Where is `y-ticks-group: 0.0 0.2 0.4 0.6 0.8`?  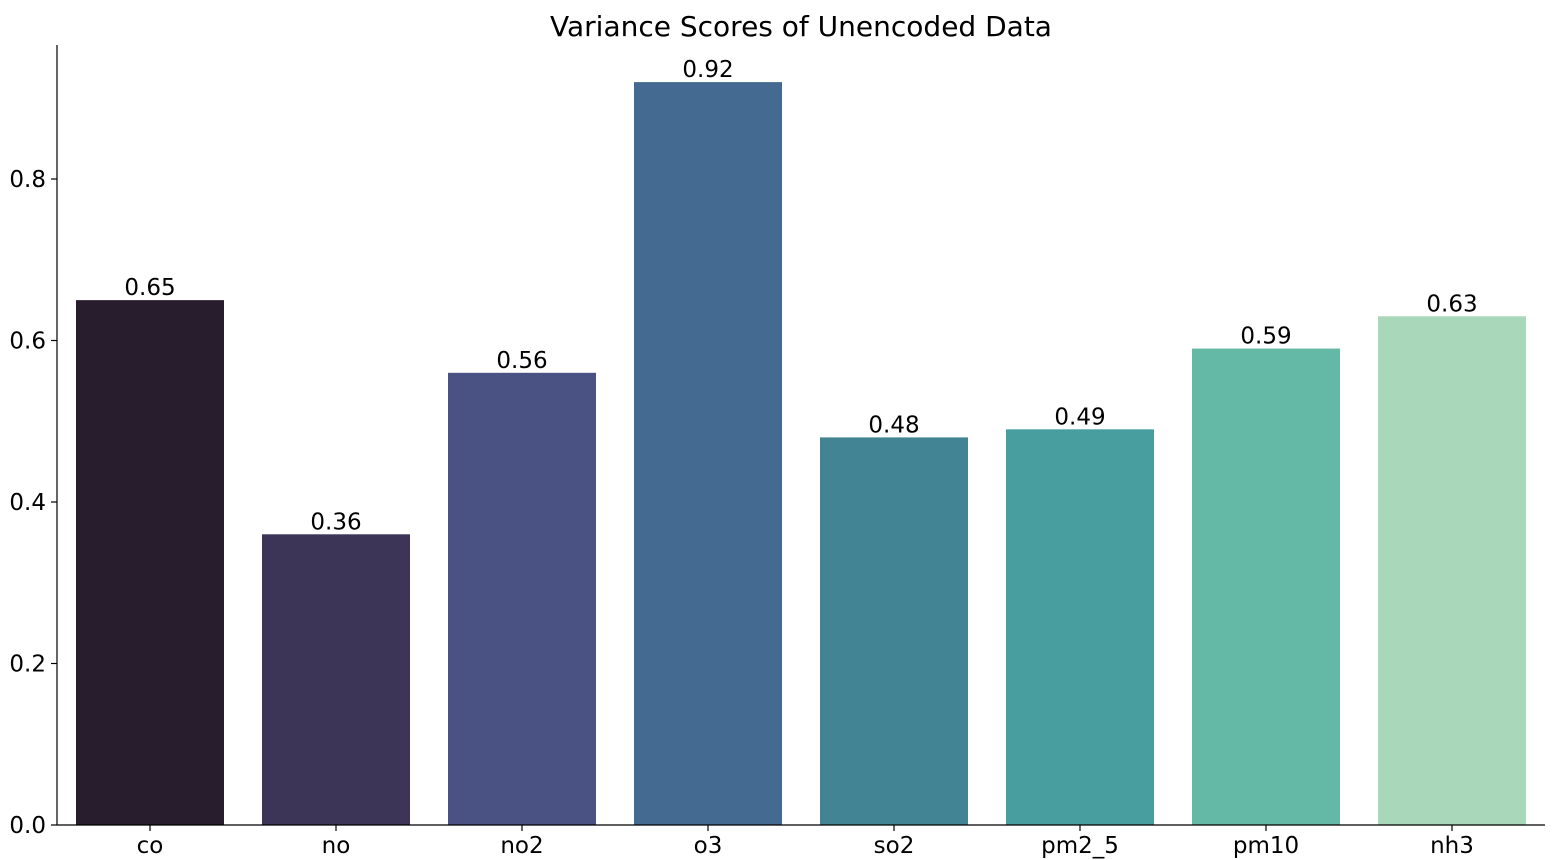 y-ticks-group: 0.0 0.2 0.4 0.6 0.8 is located at coordinates (33, 503).